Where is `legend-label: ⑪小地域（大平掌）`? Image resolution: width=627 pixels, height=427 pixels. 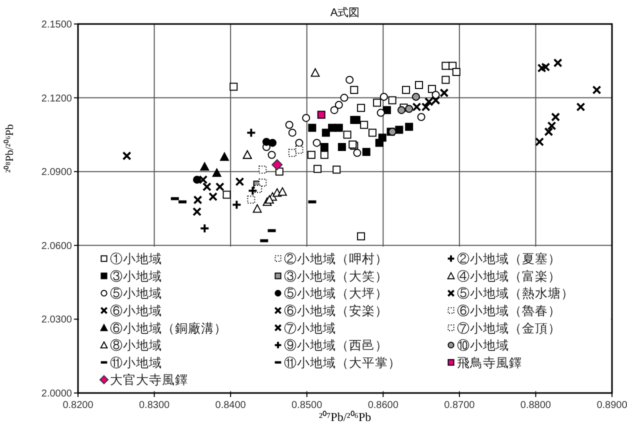
legend-label: ⑪小地域（大平掌） is located at coordinates (342, 363).